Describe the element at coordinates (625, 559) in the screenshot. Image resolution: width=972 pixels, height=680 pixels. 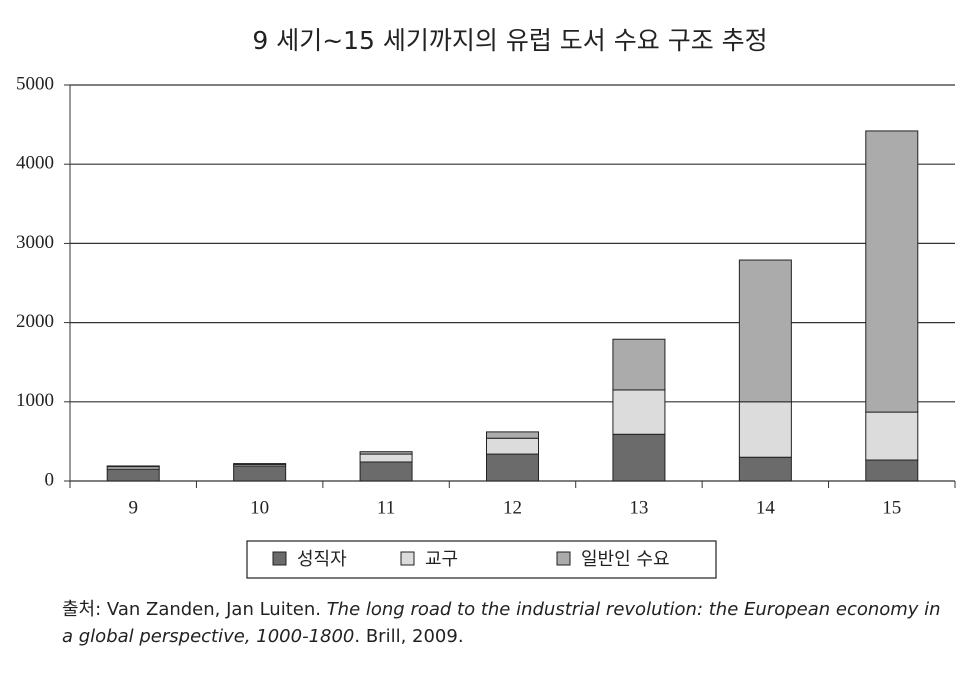
I see `legend-label: 일반인 수요` at that location.